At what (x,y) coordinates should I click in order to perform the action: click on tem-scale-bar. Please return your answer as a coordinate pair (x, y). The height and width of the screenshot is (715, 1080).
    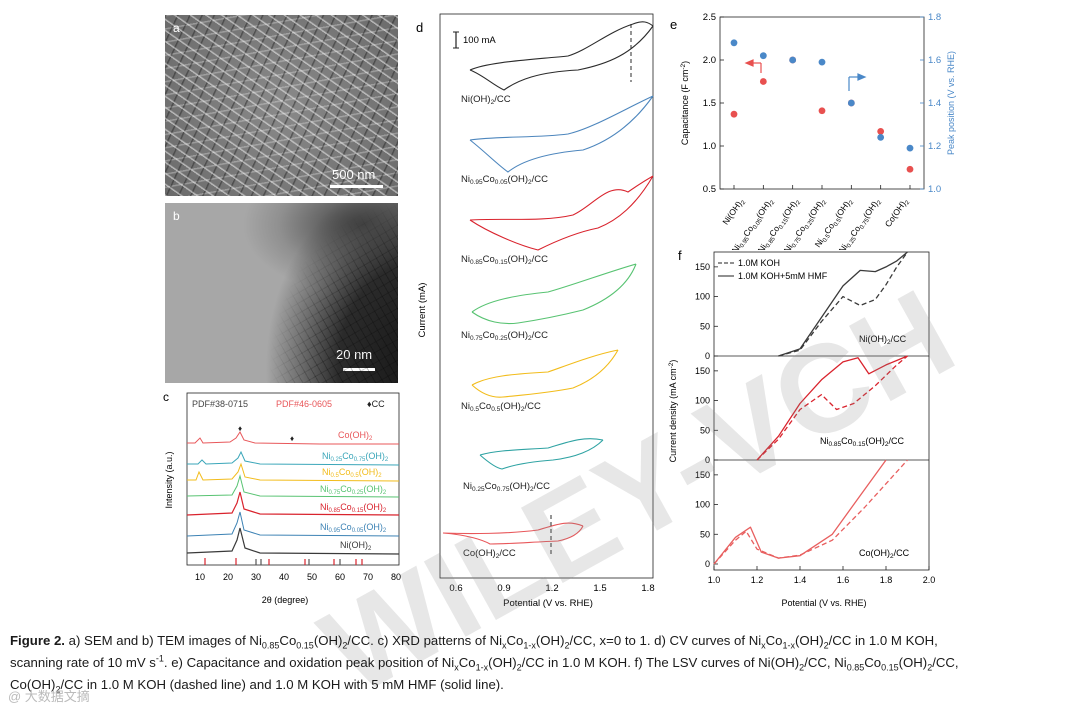
    Looking at the image, I should click on (359, 369).